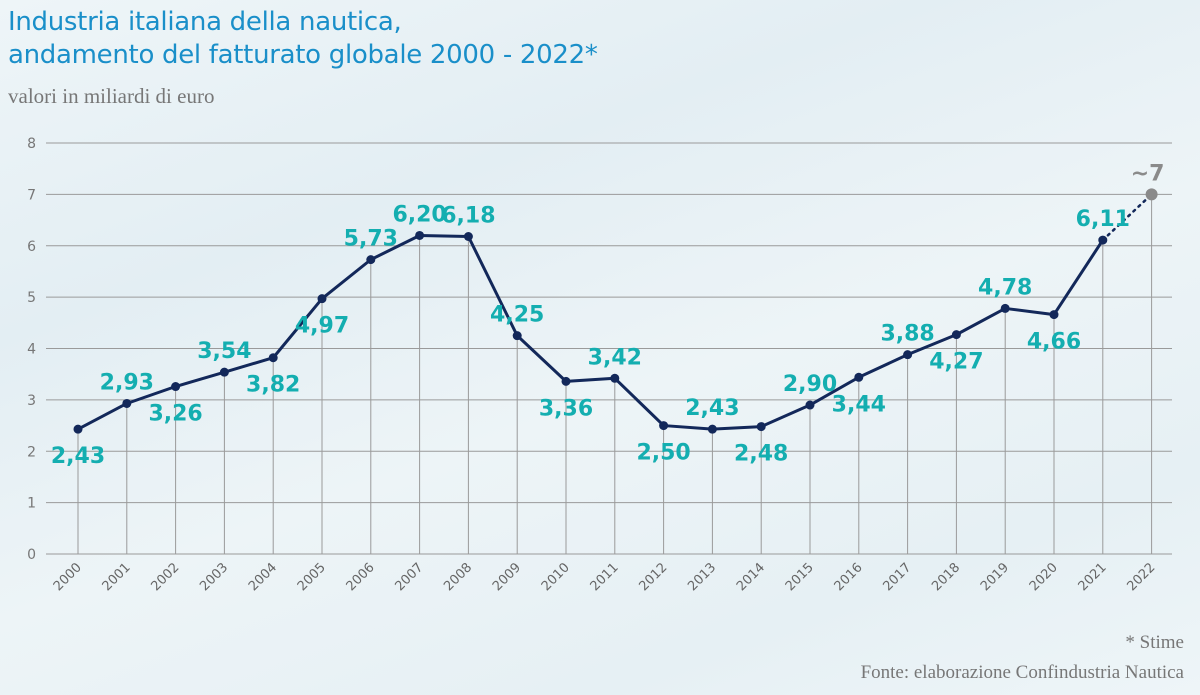 Image resolution: width=1200 pixels, height=695 pixels. I want to click on chart-subtitle: valori in miliardi di euro, so click(111, 96).